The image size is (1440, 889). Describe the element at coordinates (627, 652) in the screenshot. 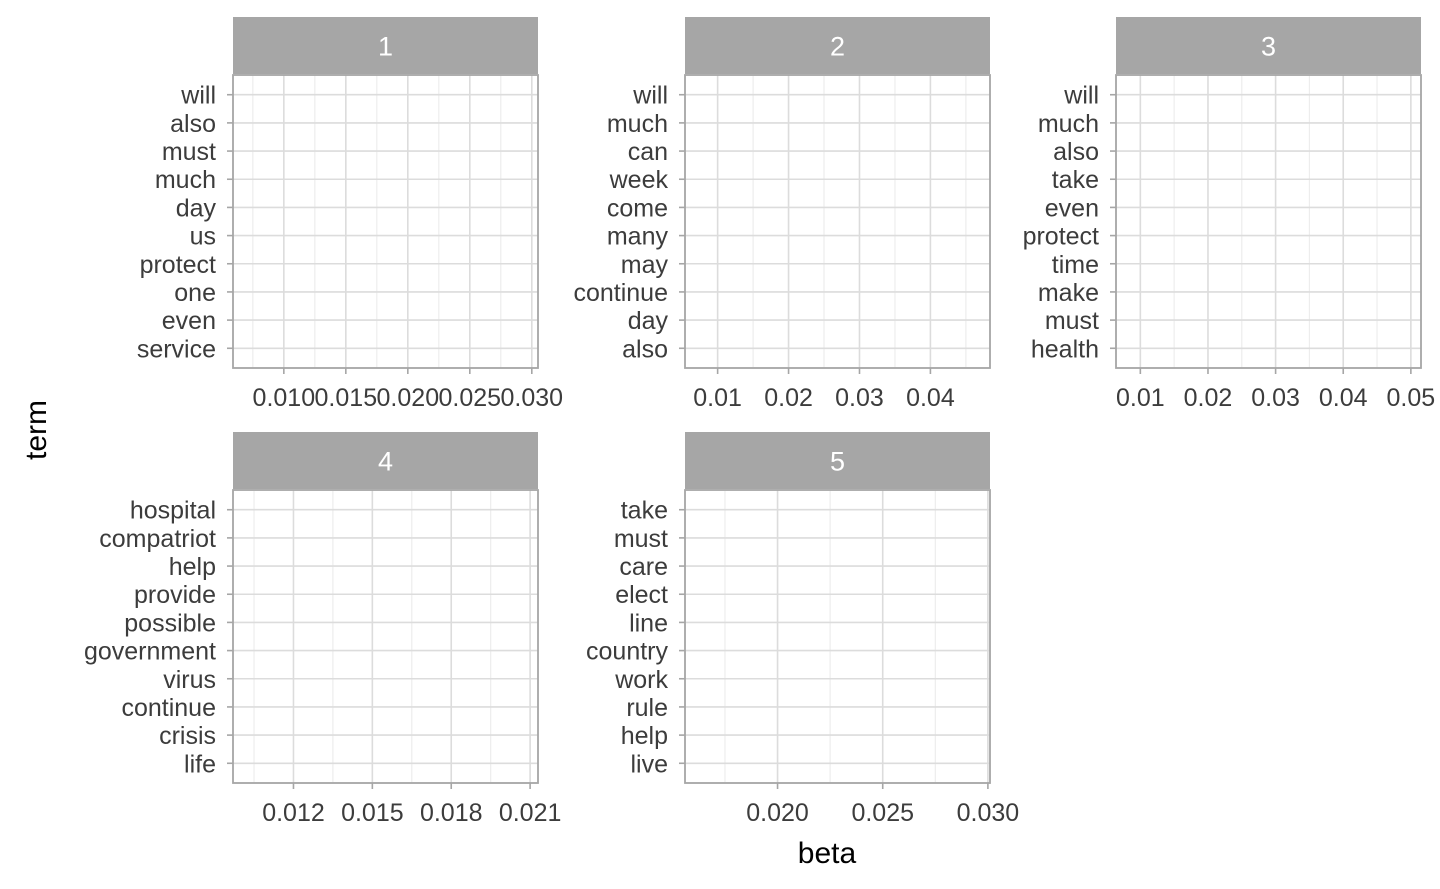

I see `term-label: country` at that location.